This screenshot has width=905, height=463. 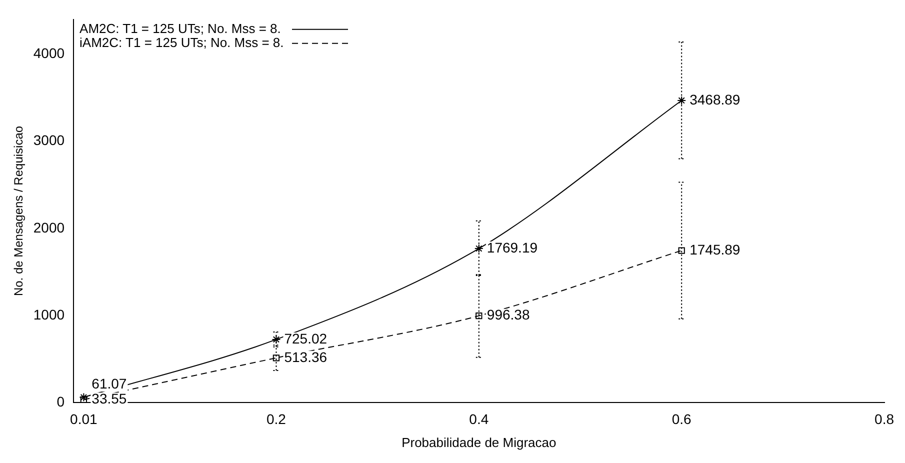 I want to click on data-label: 513.36, so click(x=306, y=356).